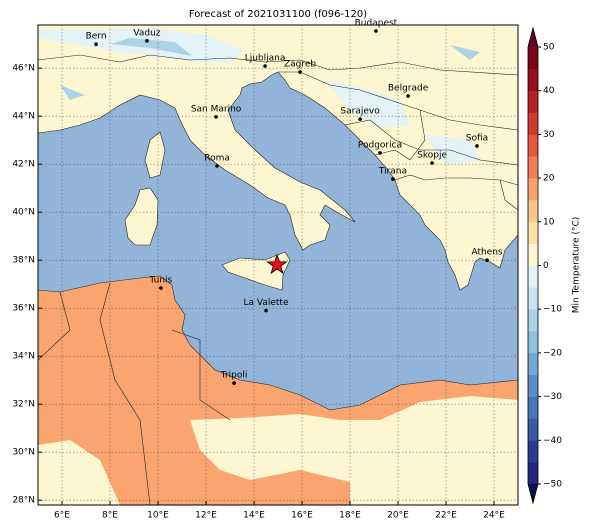 The image size is (592, 529). I want to click on city-label: Bern, so click(96, 37).